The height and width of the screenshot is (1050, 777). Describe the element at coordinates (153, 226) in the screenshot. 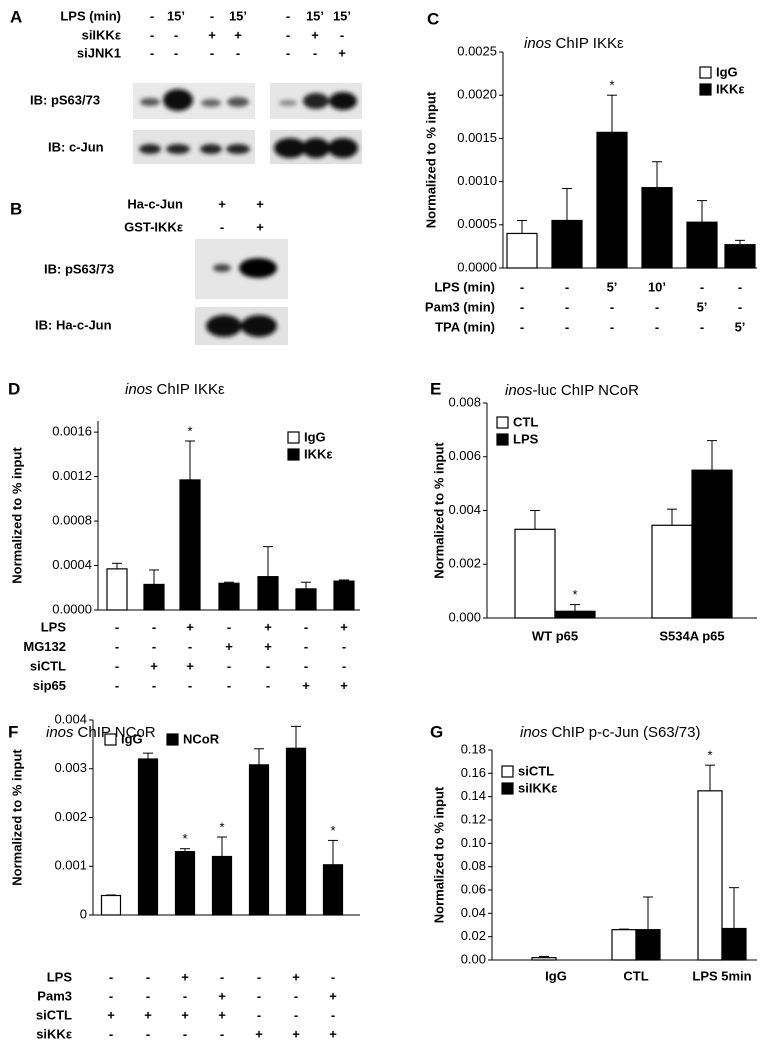

I see `row-label: GST-IKKε` at that location.